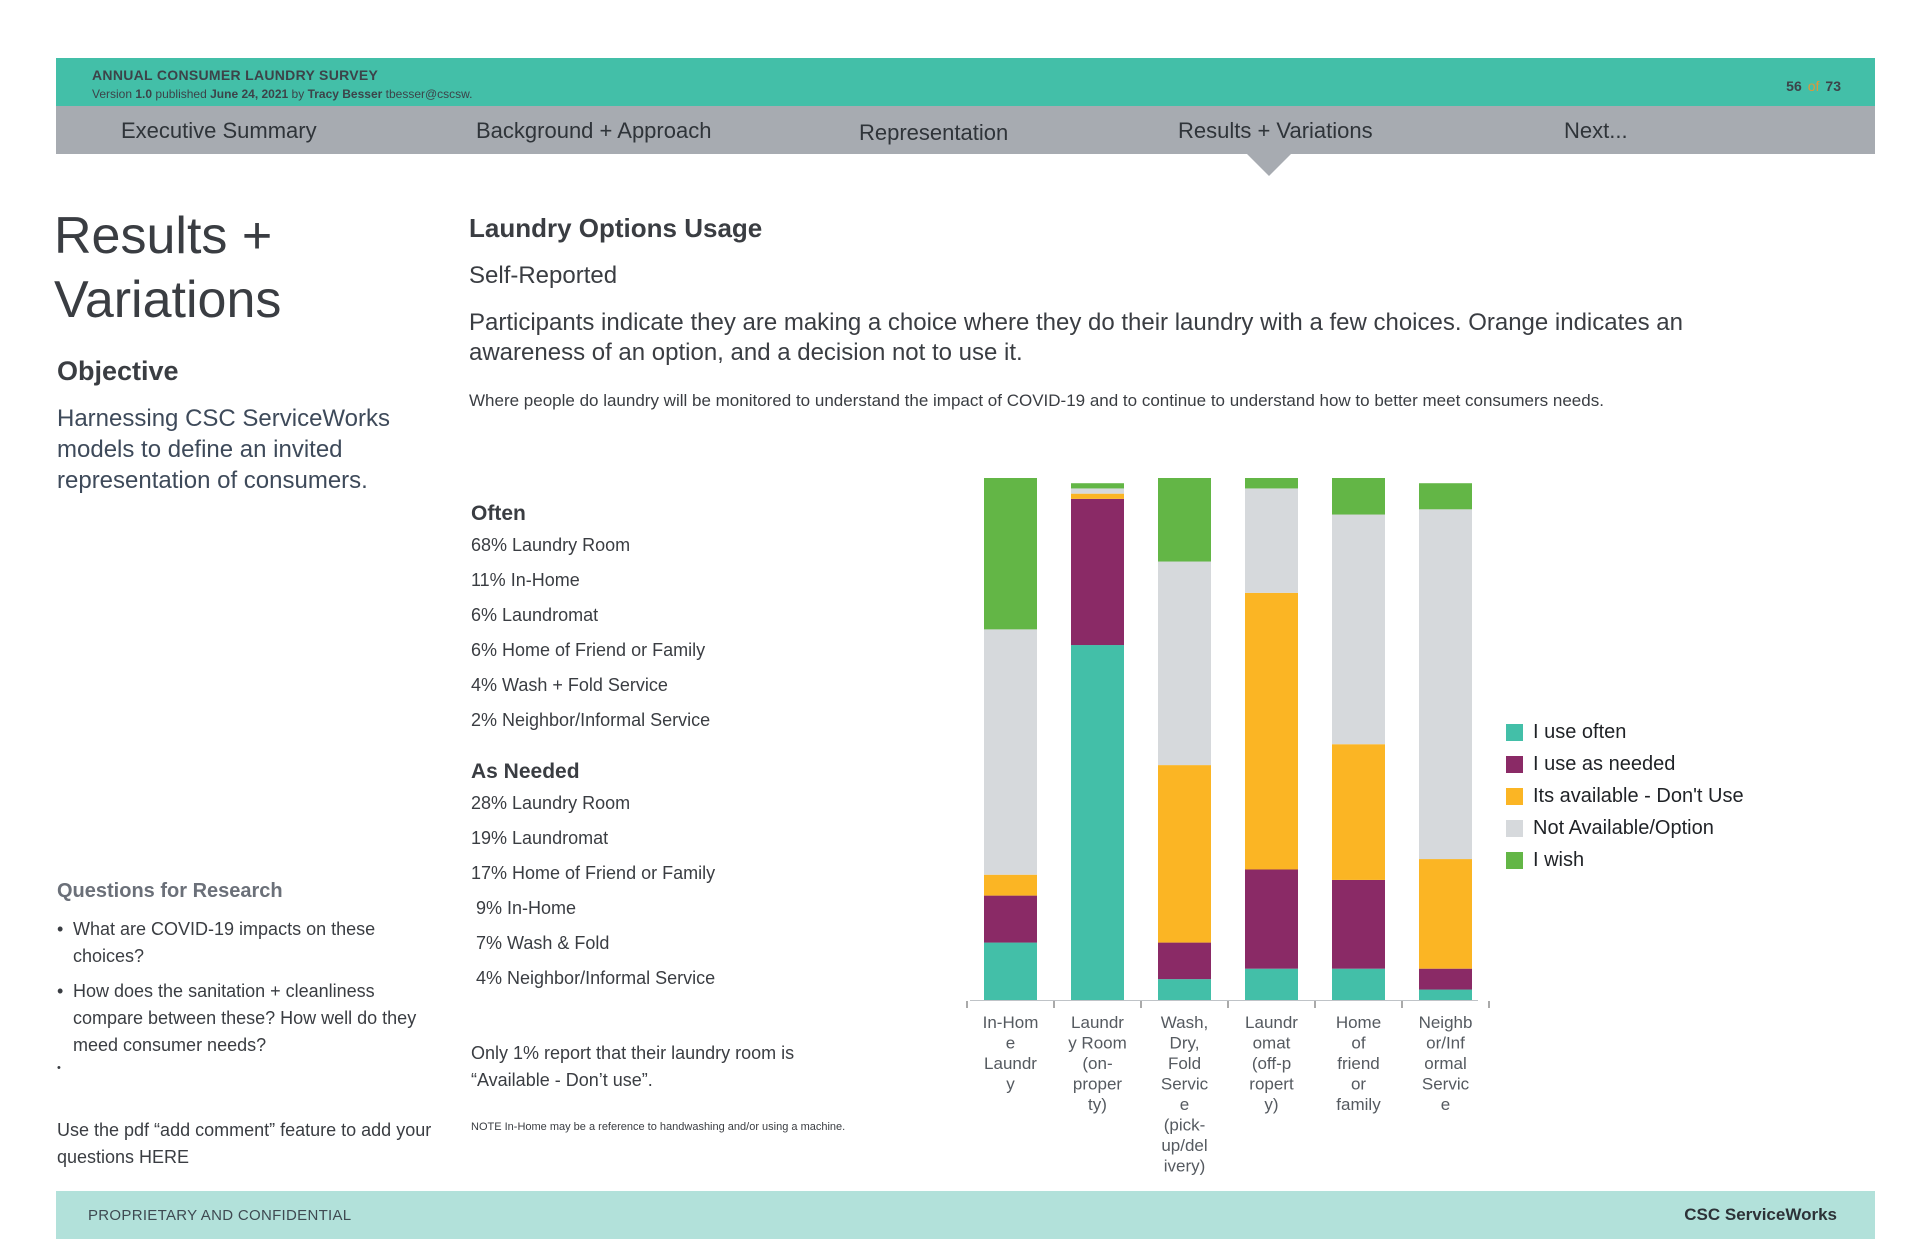 The width and height of the screenshot is (1920, 1248). I want to click on x-axis-category-label-line: of, so click(1358, 1043).